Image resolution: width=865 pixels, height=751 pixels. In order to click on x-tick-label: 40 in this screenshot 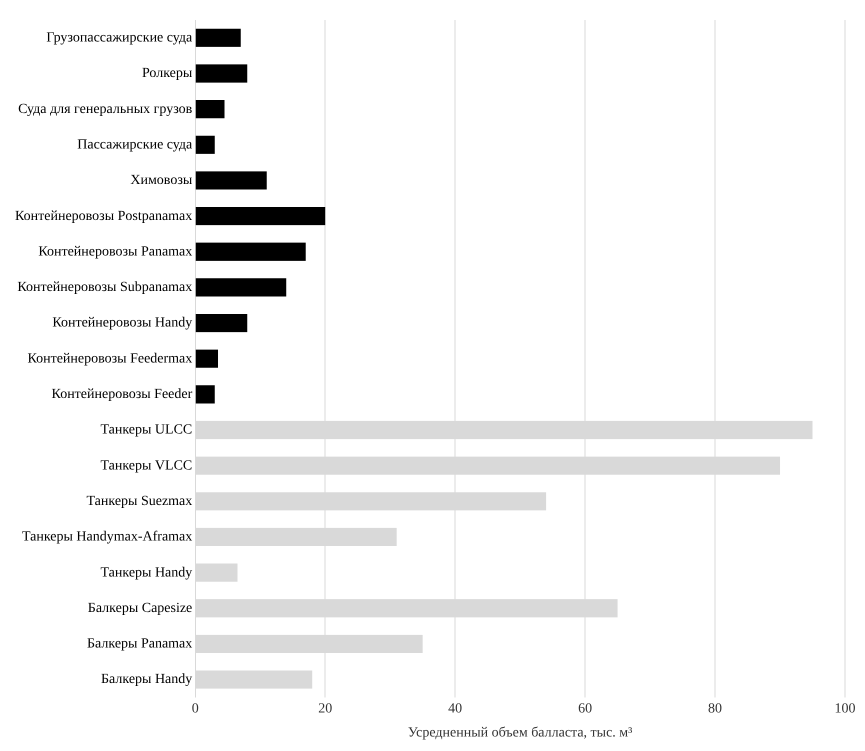, I will do `click(455, 708)`.